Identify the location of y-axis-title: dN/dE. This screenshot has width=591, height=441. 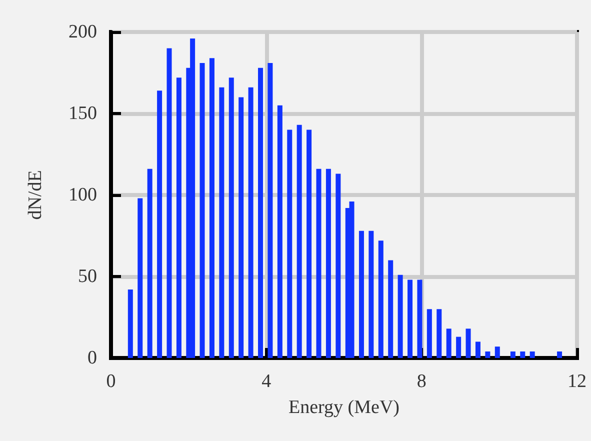
(35, 195).